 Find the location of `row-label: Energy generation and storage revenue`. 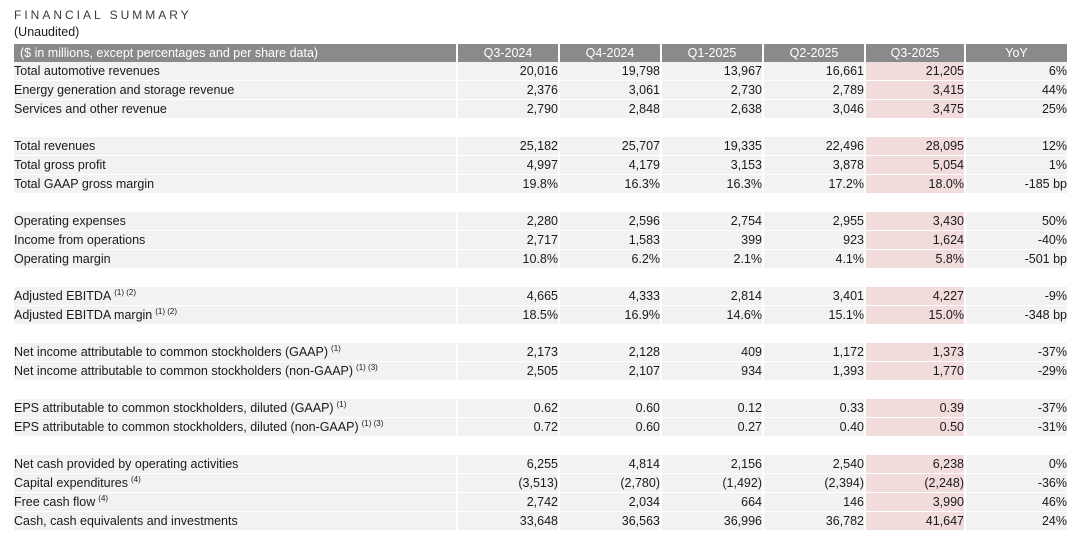

row-label: Energy generation and storage revenue is located at coordinates (236, 90).